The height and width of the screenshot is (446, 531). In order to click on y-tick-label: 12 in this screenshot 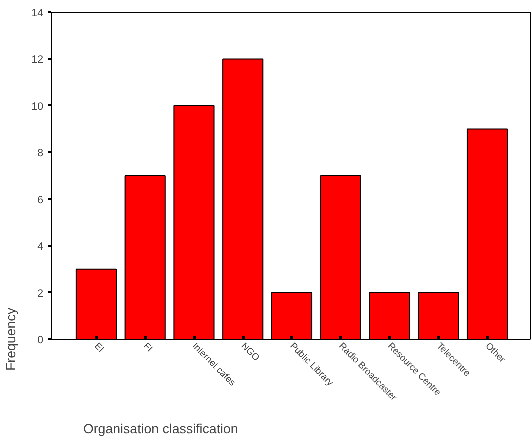, I will do `click(38, 60)`.